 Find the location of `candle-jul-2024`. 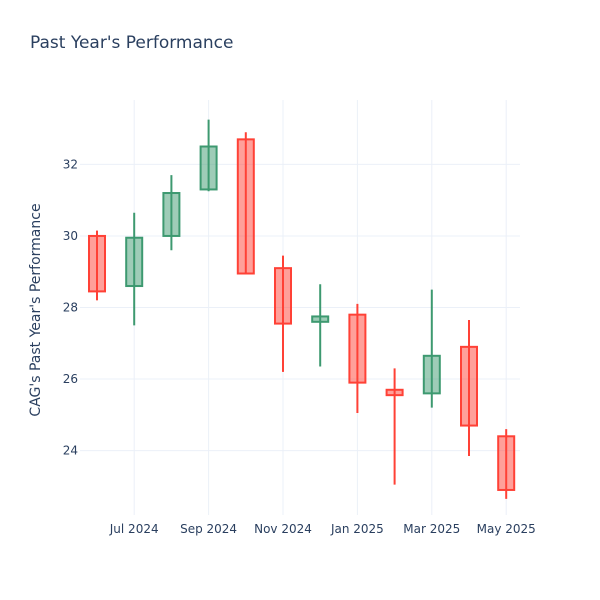

candle-jul-2024 is located at coordinates (134, 269).